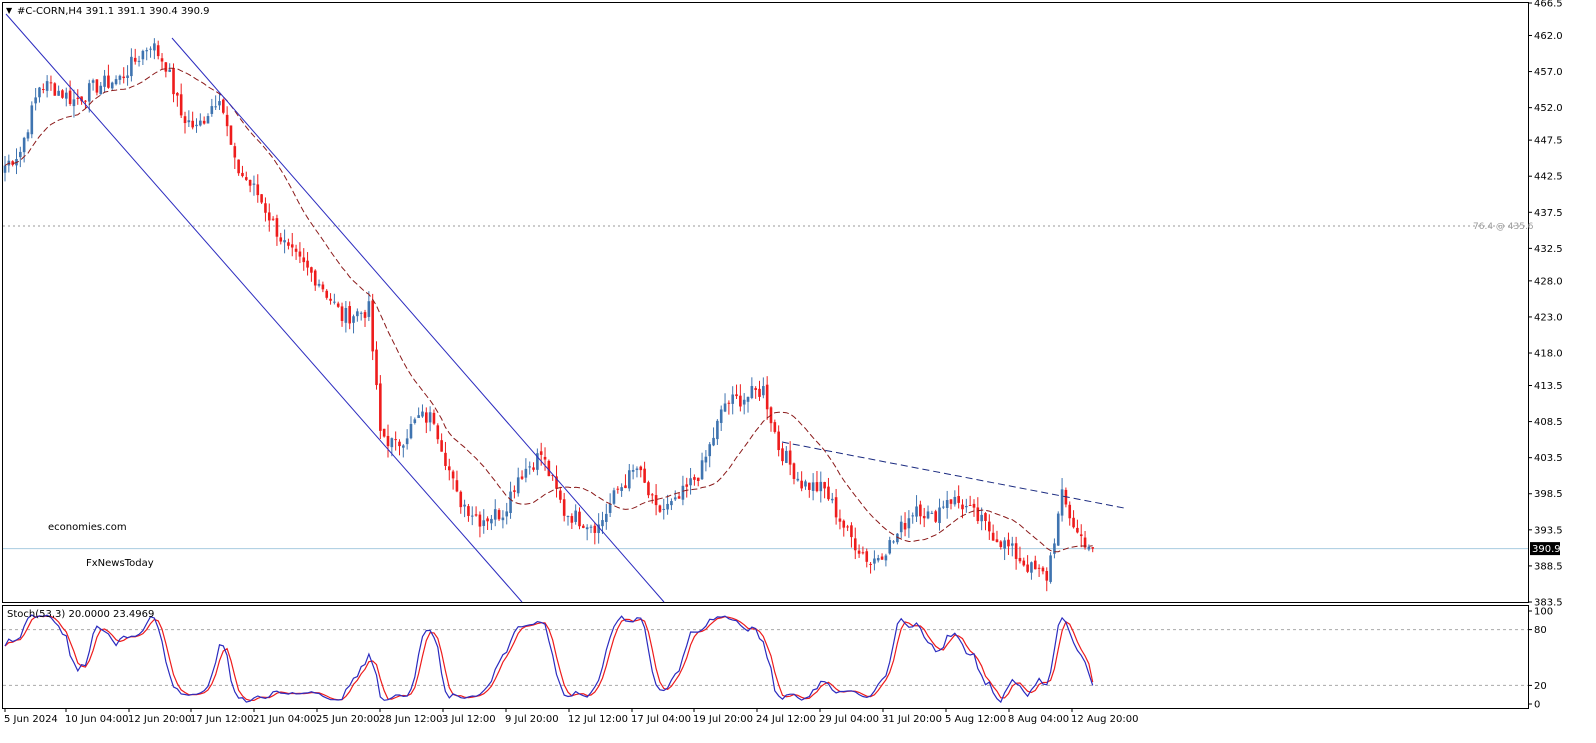 The width and height of the screenshot is (1596, 743). What do you see at coordinates (120, 563) in the screenshot?
I see `watermark-fxnewstoday: FxNewsToday` at bounding box center [120, 563].